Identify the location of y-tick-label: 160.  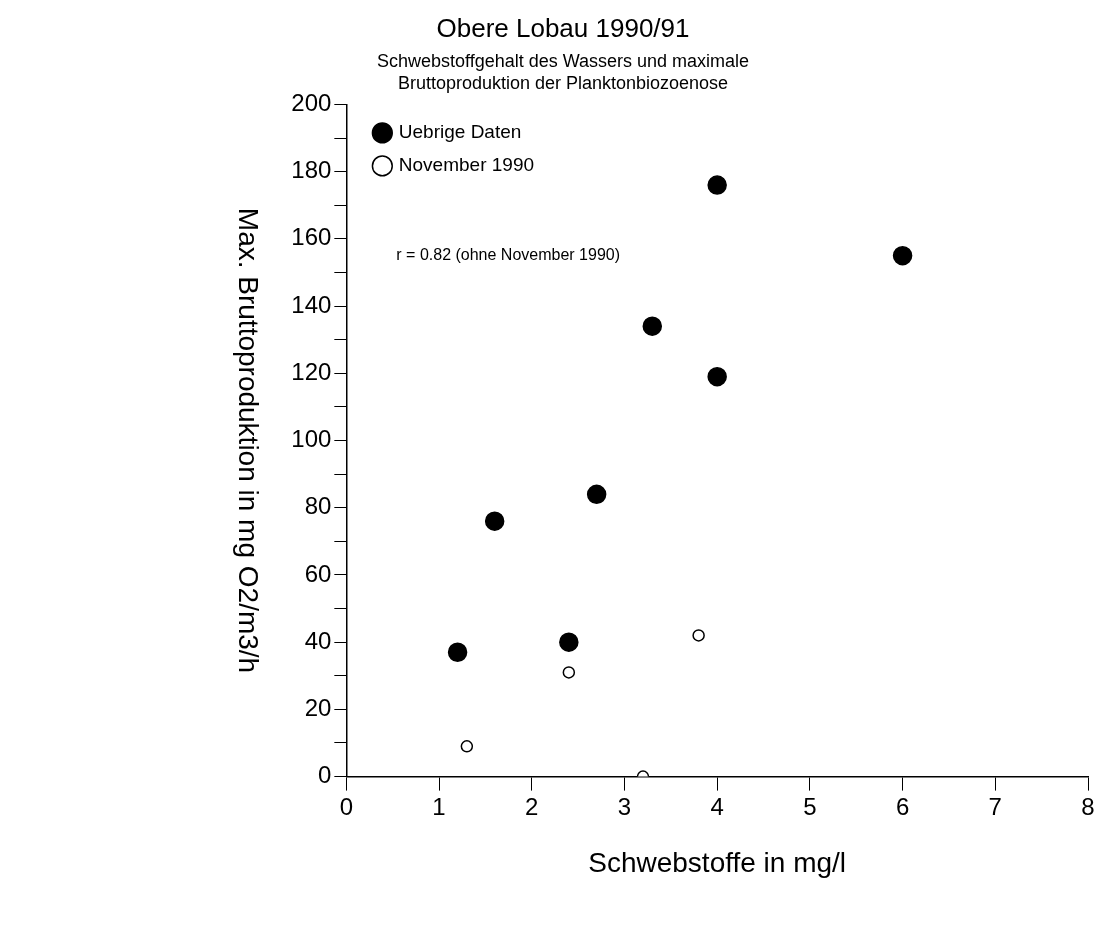
(311, 237).